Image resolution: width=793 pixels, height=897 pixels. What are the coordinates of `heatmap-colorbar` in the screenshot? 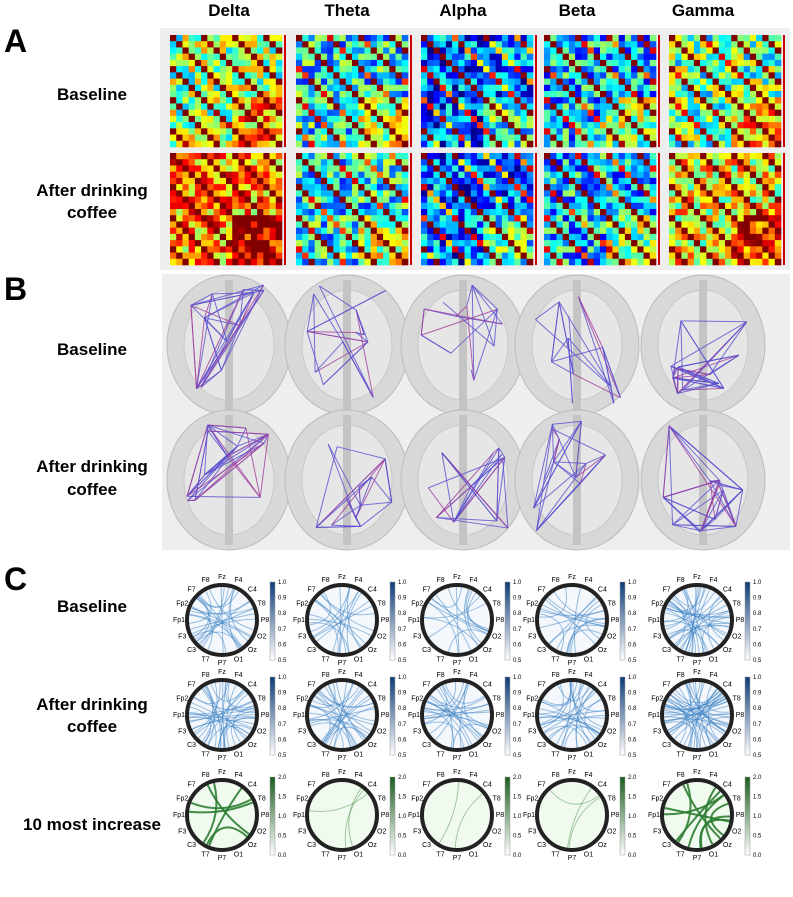 It's located at (285, 91).